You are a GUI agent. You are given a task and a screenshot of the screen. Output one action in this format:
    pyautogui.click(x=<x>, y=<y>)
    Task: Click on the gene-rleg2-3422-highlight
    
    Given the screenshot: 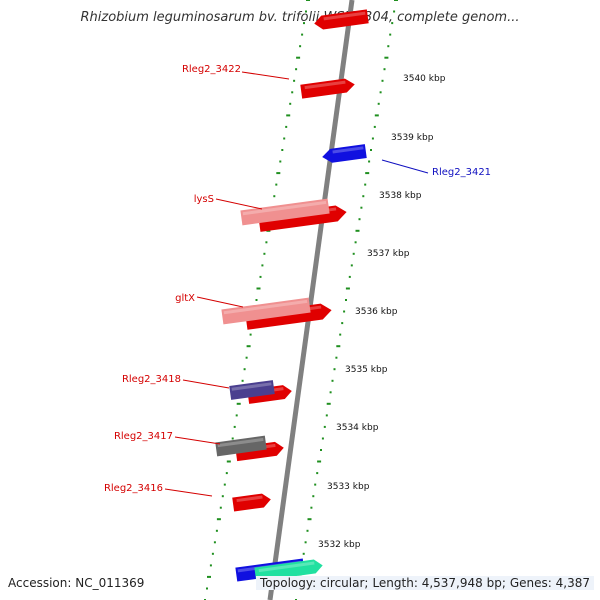 What is the action you would take?
    pyautogui.click(x=325, y=85)
    